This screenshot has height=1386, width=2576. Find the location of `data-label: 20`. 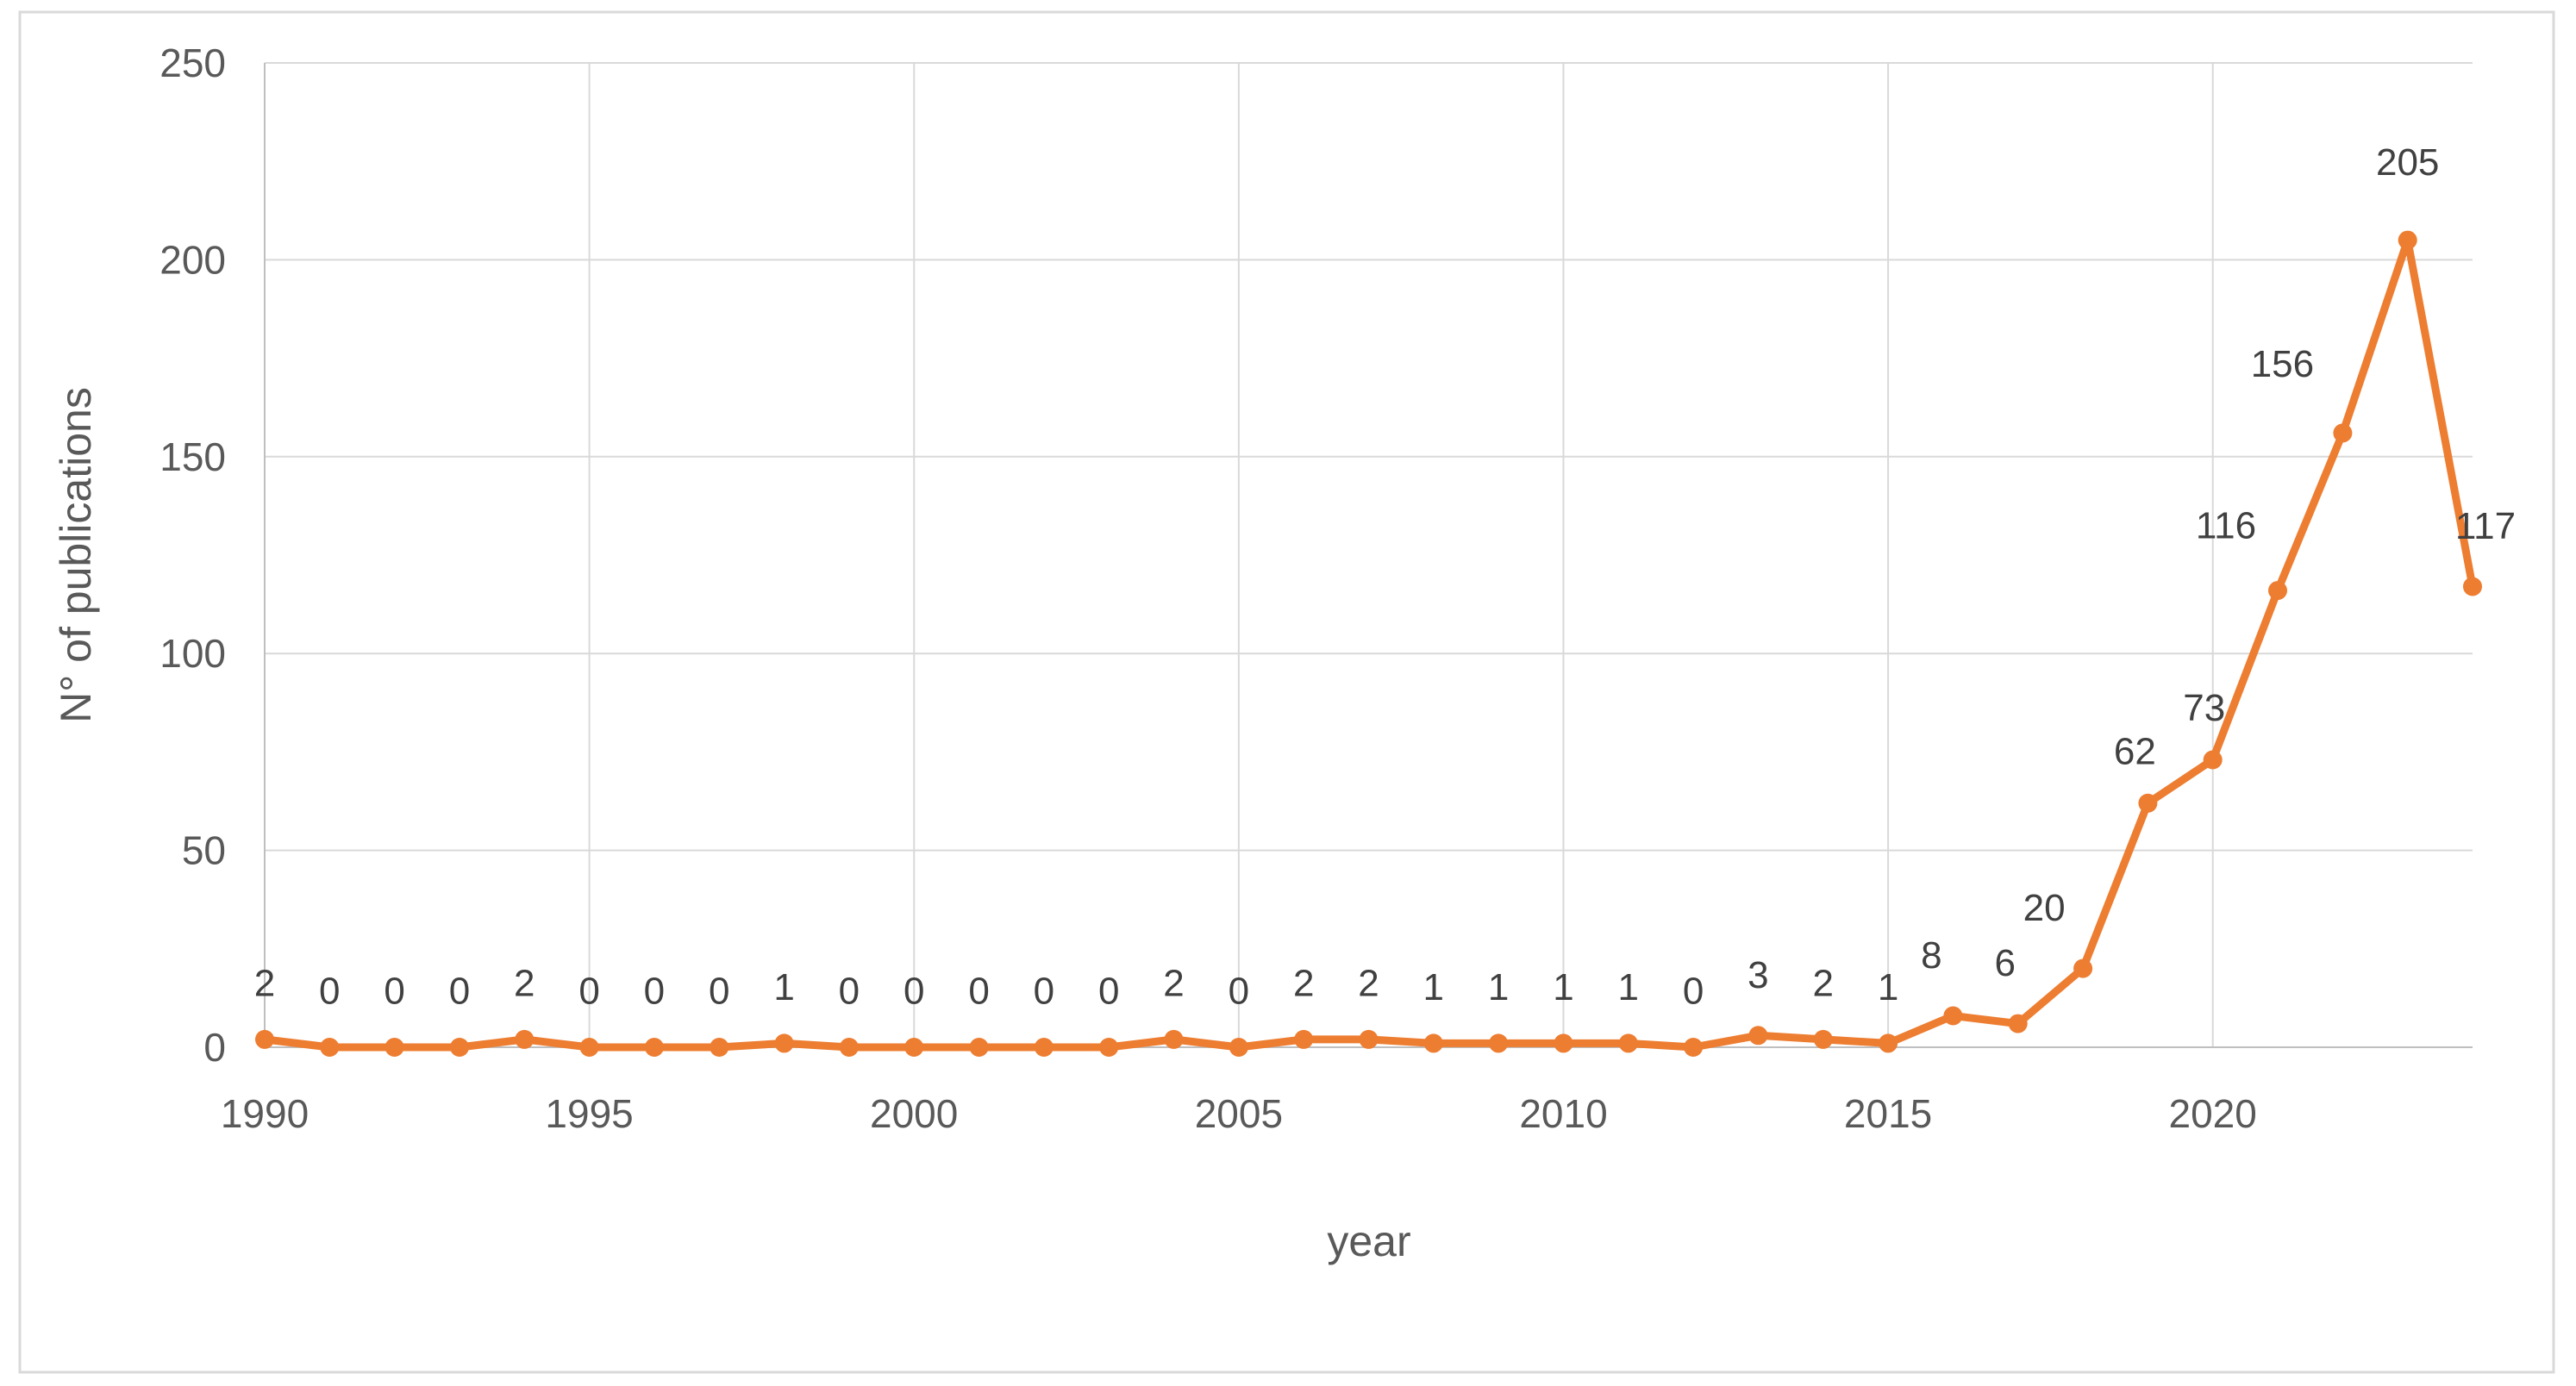

data-label: 20 is located at coordinates (2045, 908).